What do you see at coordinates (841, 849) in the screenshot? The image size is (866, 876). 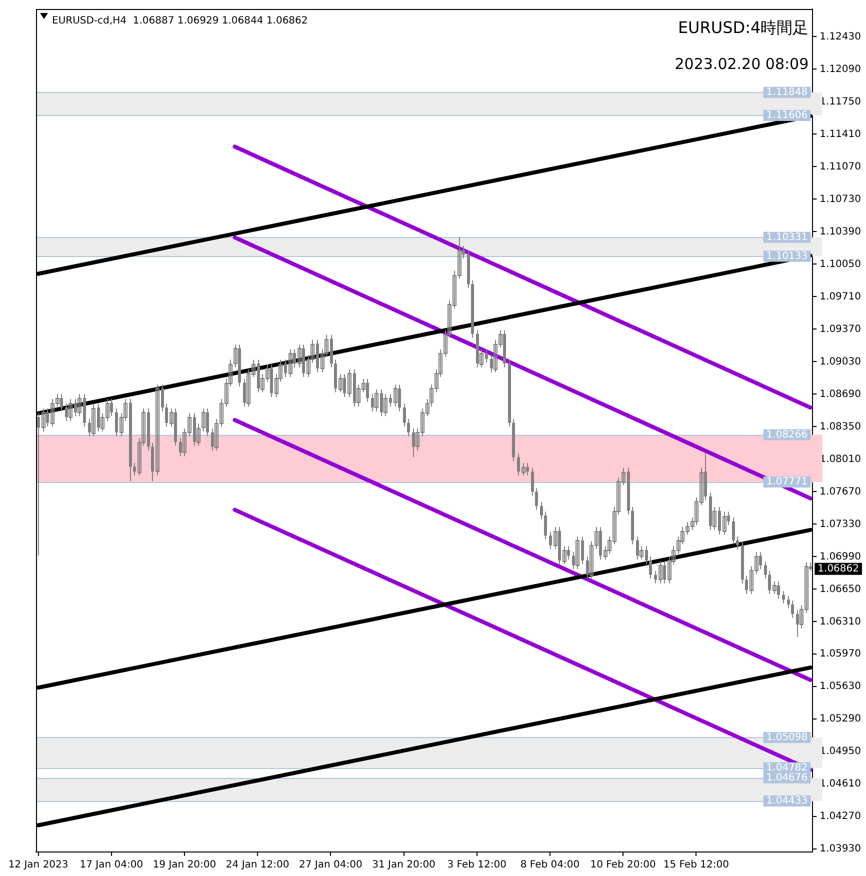 I see `y-tick-label: 1.03930` at bounding box center [841, 849].